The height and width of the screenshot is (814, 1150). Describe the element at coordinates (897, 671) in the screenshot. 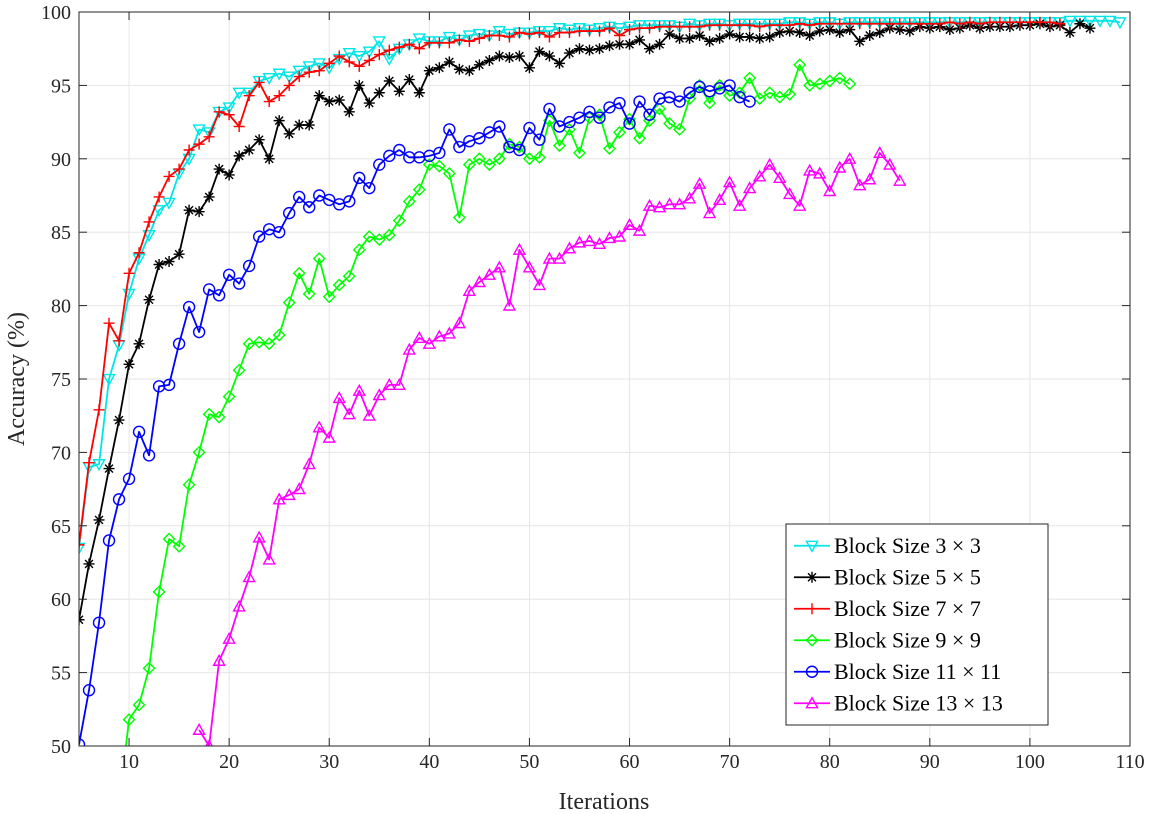

I see `legend-entry: Block Size 11 × 11` at that location.